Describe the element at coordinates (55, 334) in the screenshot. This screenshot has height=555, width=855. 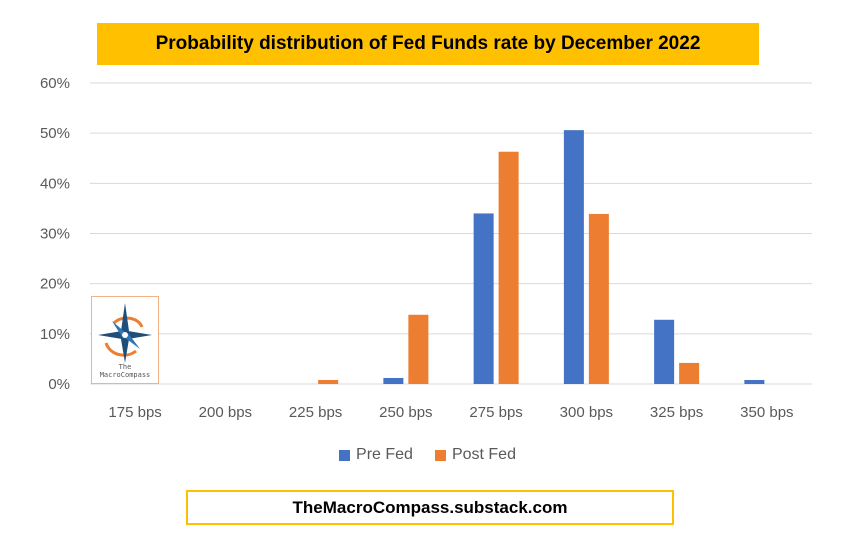
I see `y-tick-label: 10%` at that location.